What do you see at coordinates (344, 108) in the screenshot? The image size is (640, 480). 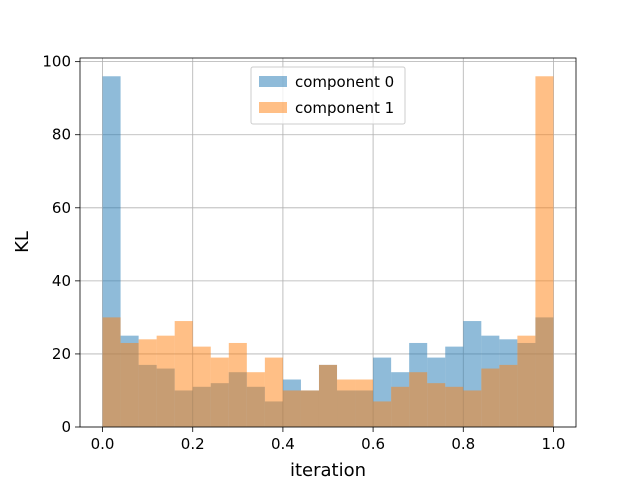 I see `legend-label-component-1: component 1` at bounding box center [344, 108].